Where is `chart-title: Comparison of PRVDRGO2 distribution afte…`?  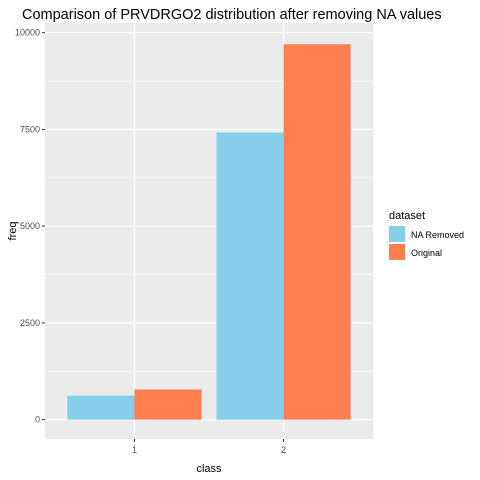 chart-title: Comparison of PRVDRGO2 distribution afte… is located at coordinates (232, 15).